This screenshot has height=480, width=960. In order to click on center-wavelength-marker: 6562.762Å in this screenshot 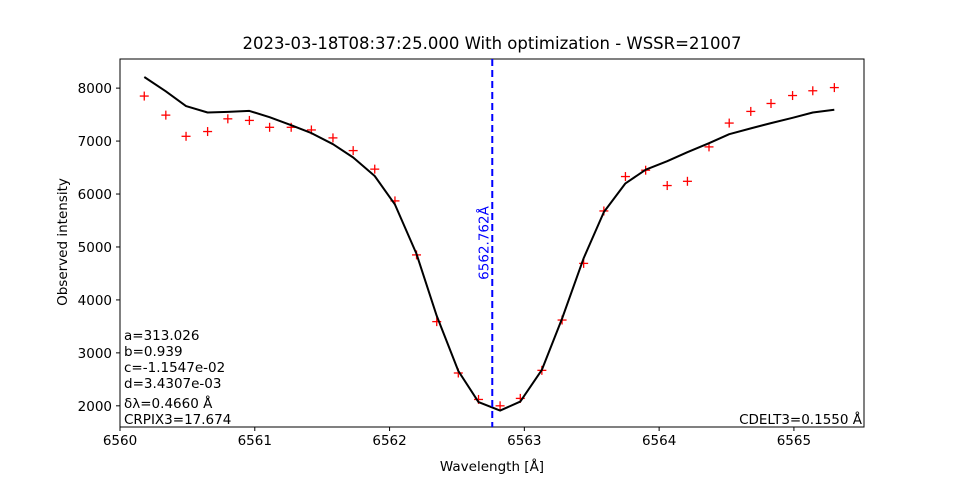, I will do `click(484, 243)`.